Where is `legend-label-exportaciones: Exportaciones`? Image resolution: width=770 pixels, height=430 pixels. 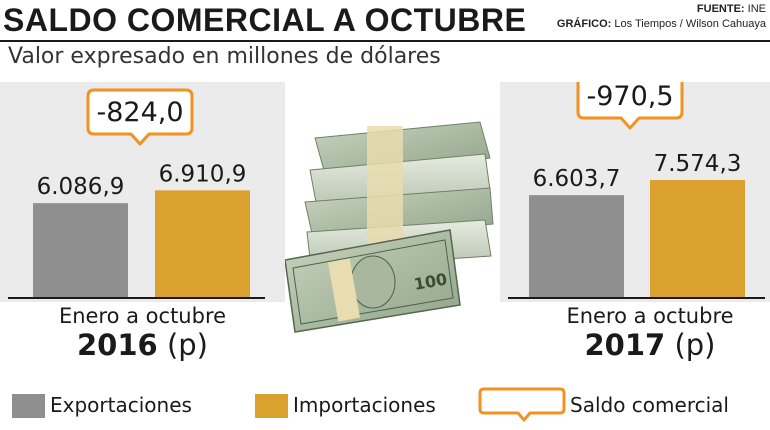
legend-label-exportaciones: Exportaciones is located at coordinates (121, 405).